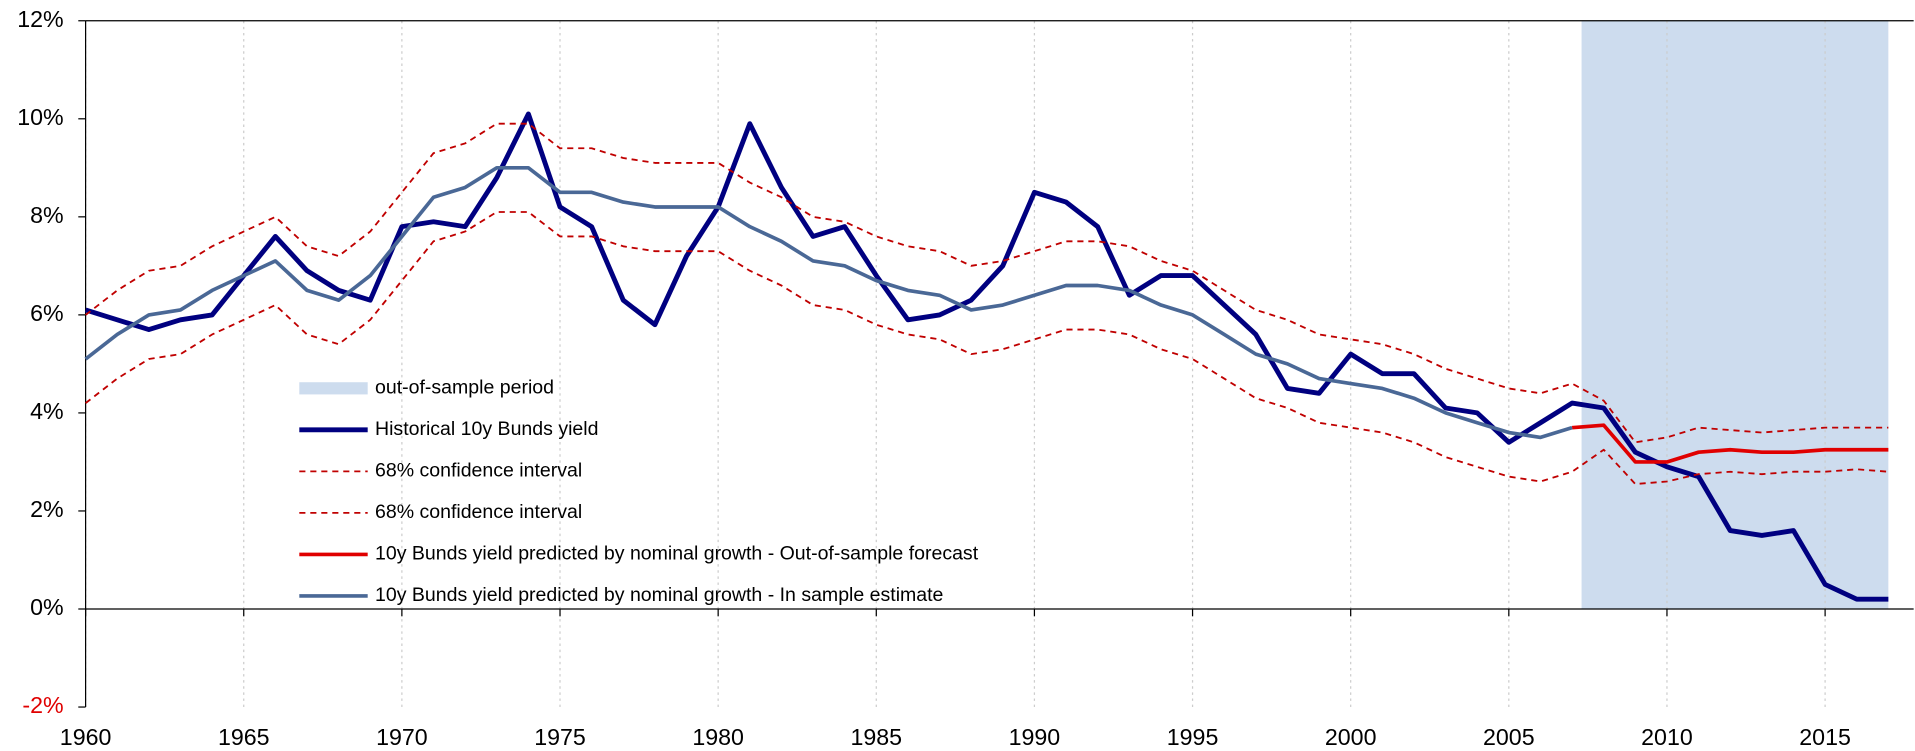 Image resolution: width=1915 pixels, height=751 pixels. Describe the element at coordinates (718, 737) in the screenshot. I see `x-tick-label: 1980` at that location.